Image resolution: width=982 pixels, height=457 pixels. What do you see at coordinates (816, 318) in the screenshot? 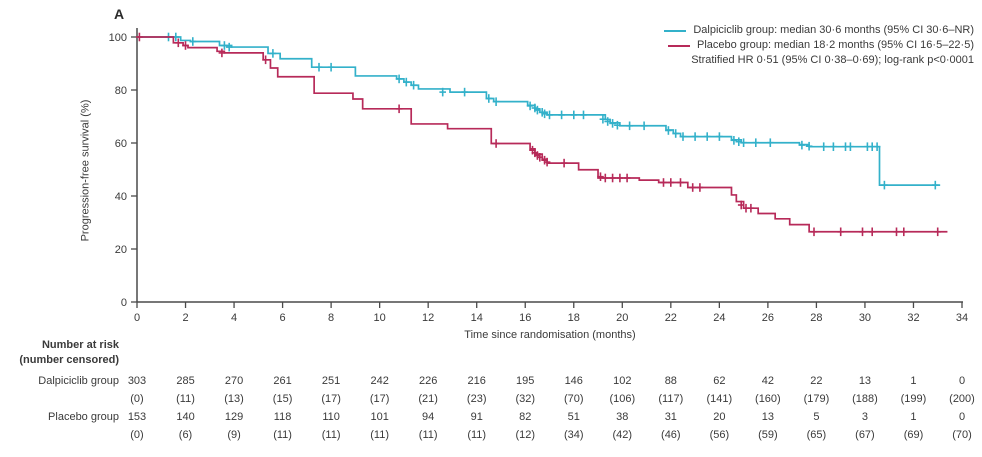
I see `x-tick-label: 28` at bounding box center [816, 318].